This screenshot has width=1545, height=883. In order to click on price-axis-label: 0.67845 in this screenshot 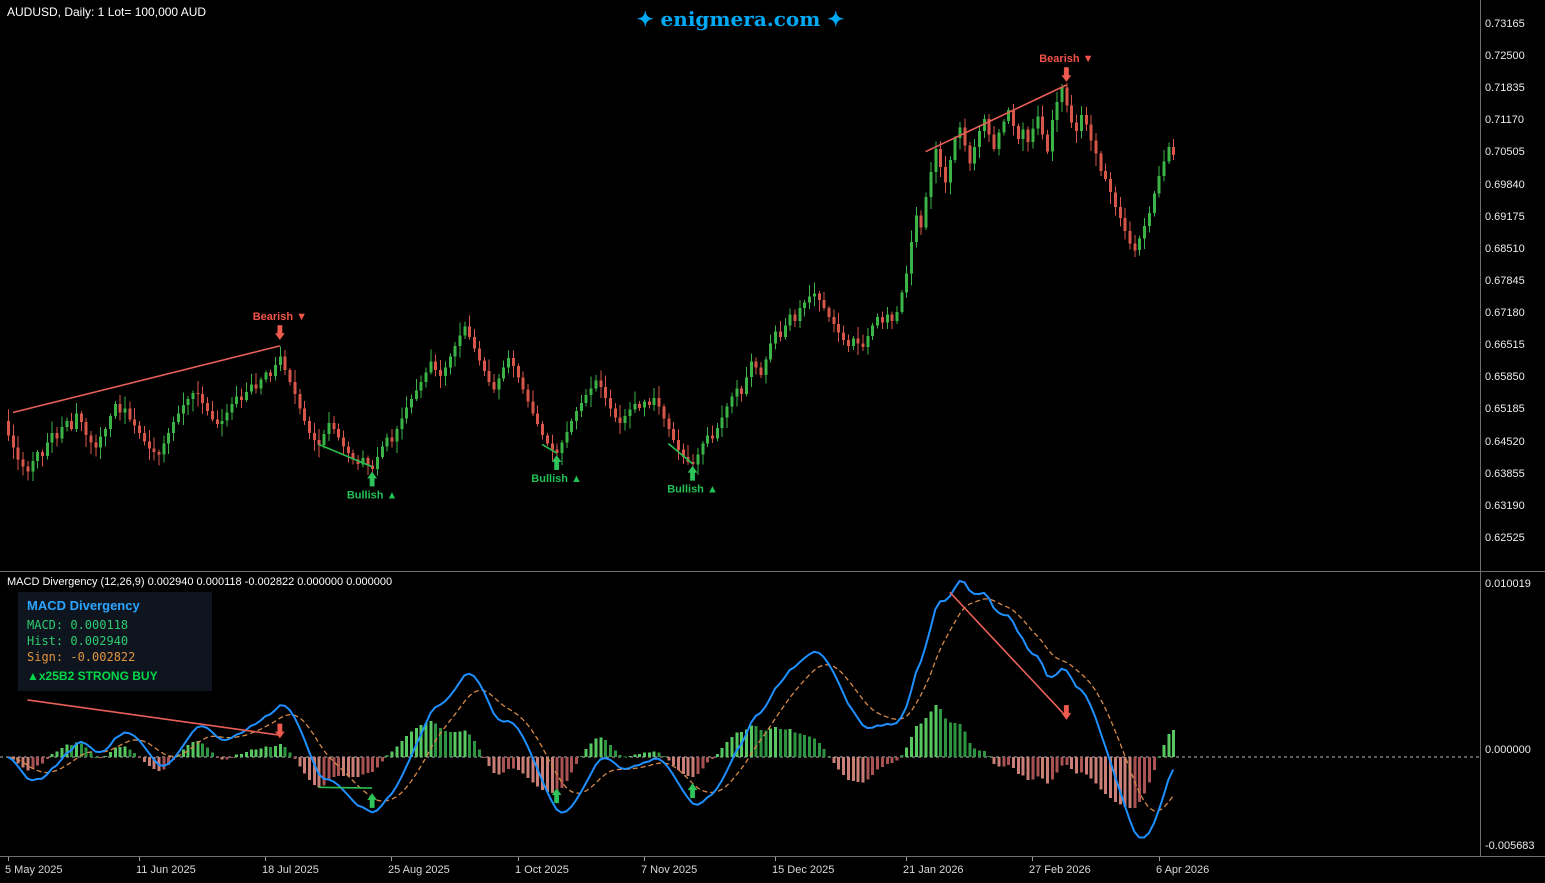, I will do `click(1505, 281)`.